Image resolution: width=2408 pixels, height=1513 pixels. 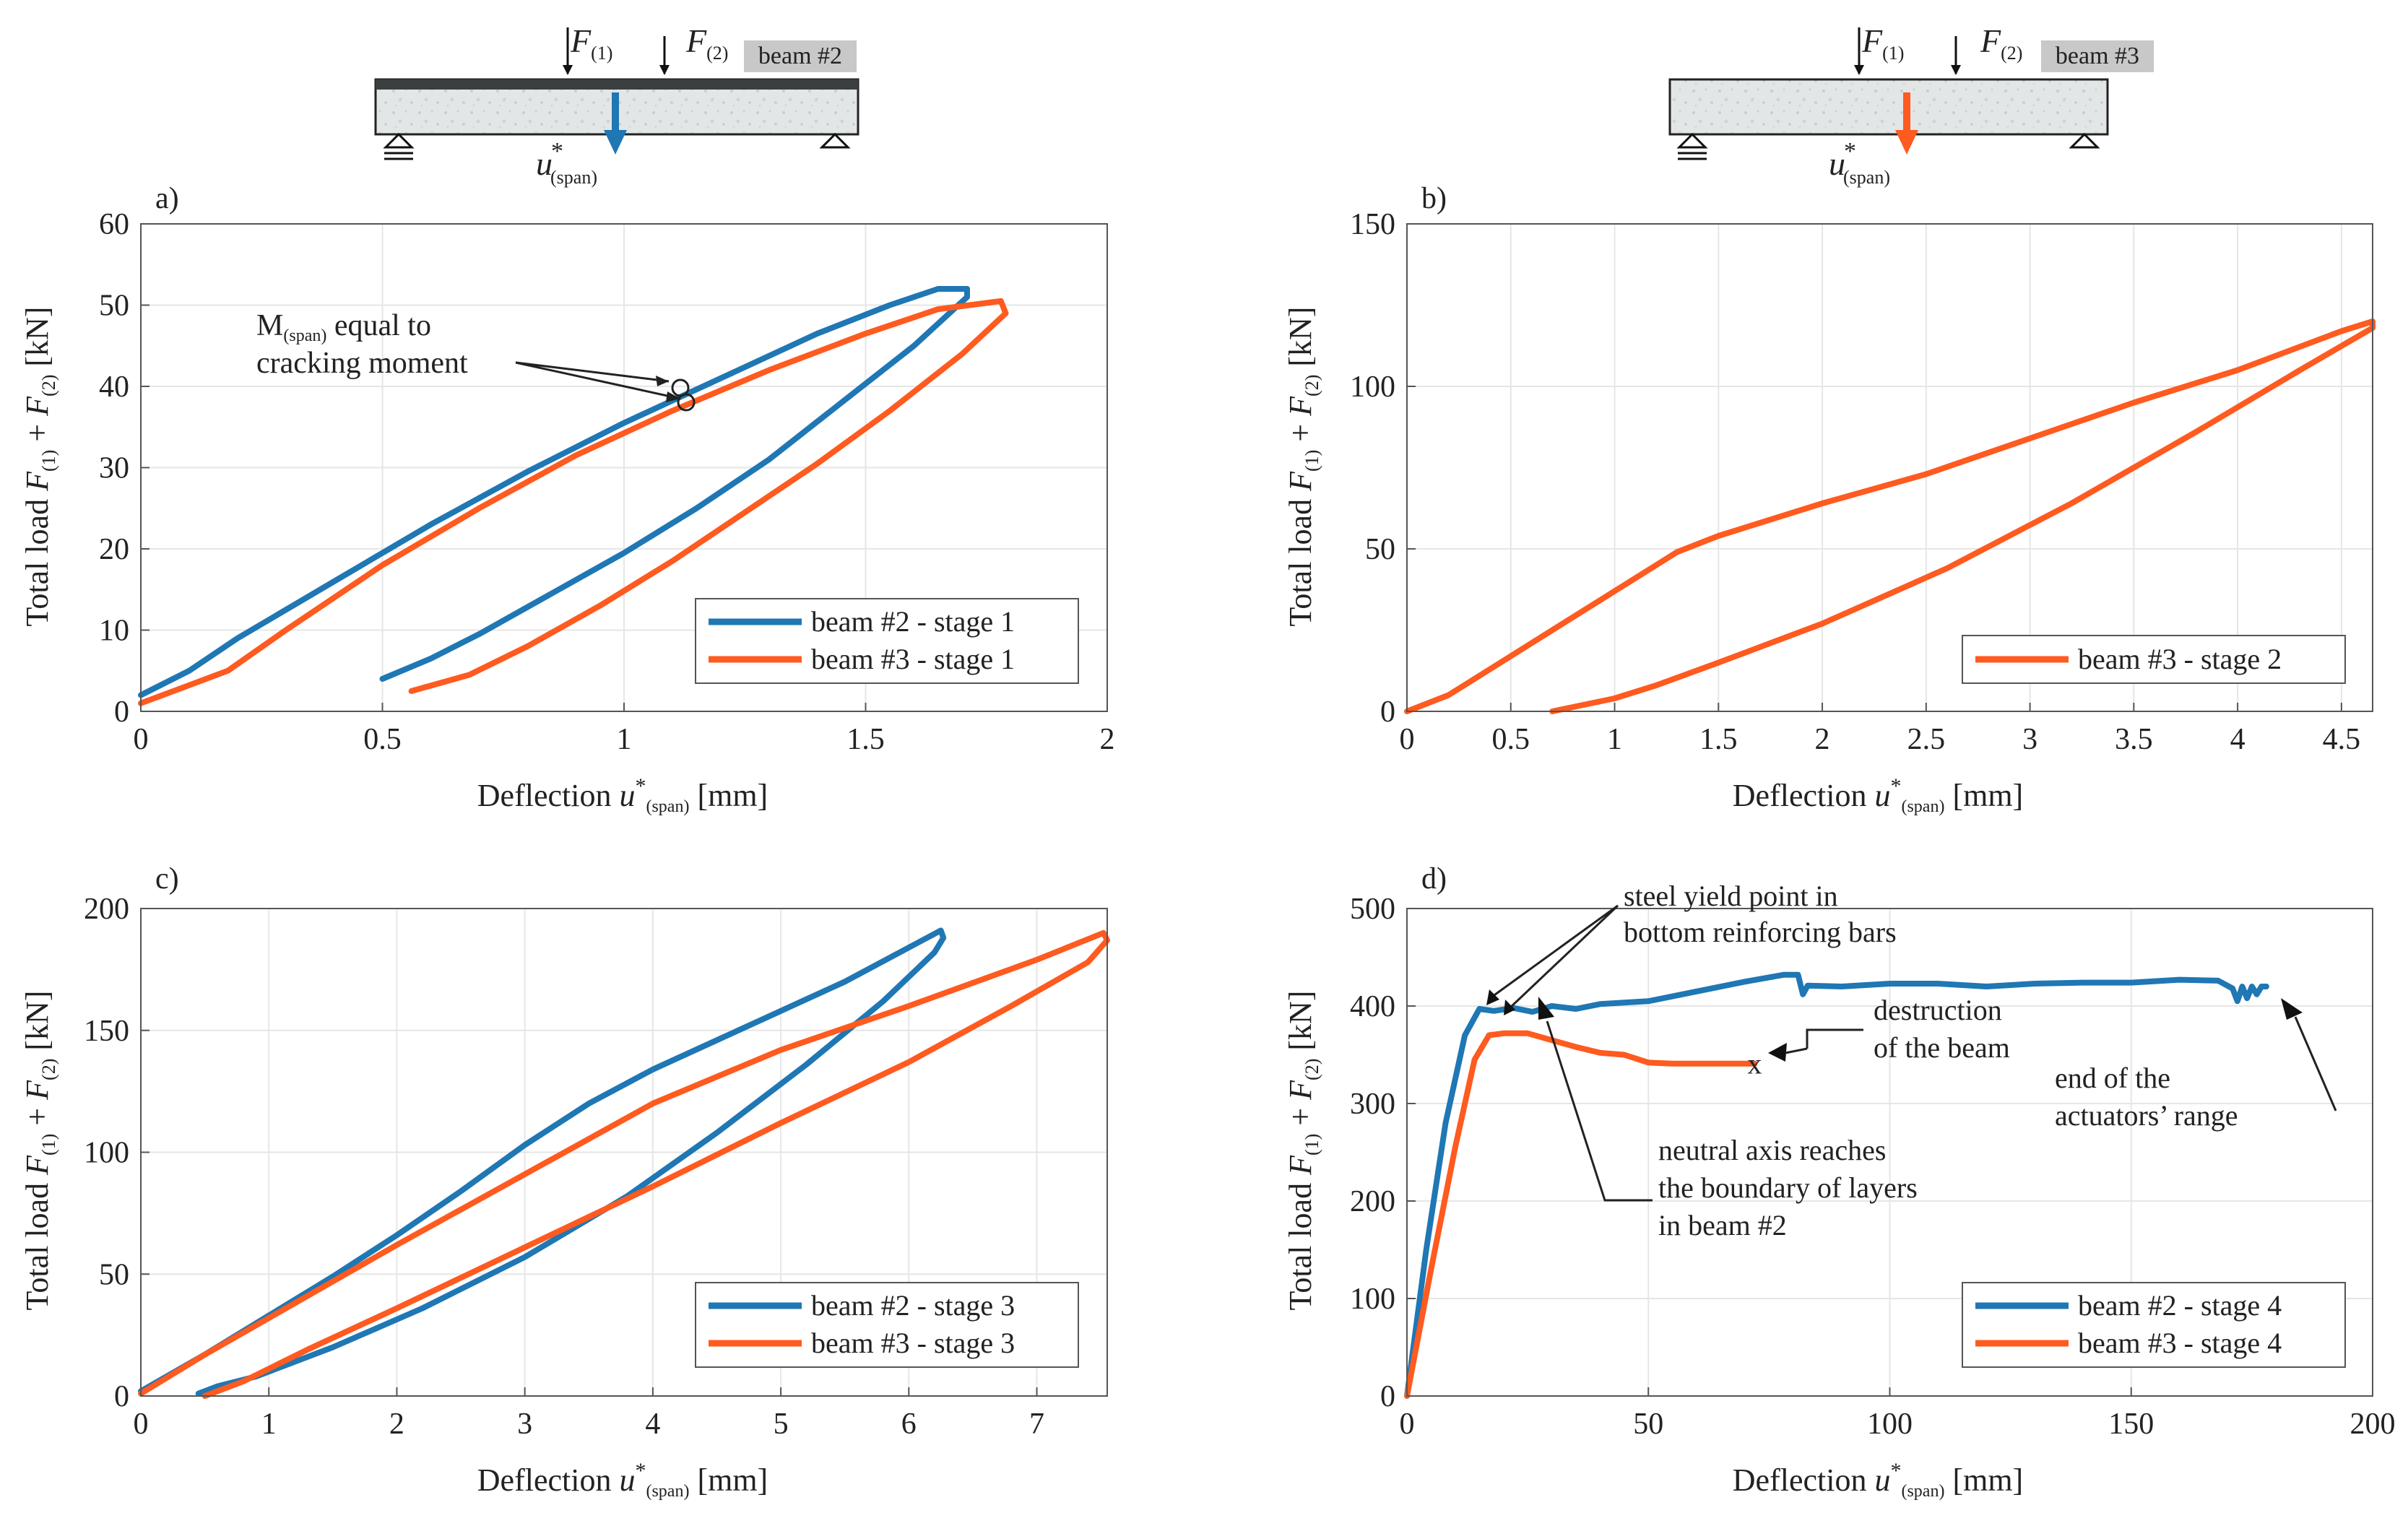 I want to click on legend: beam #2 - stage 1 beam #3 - stage 1, so click(x=887, y=641).